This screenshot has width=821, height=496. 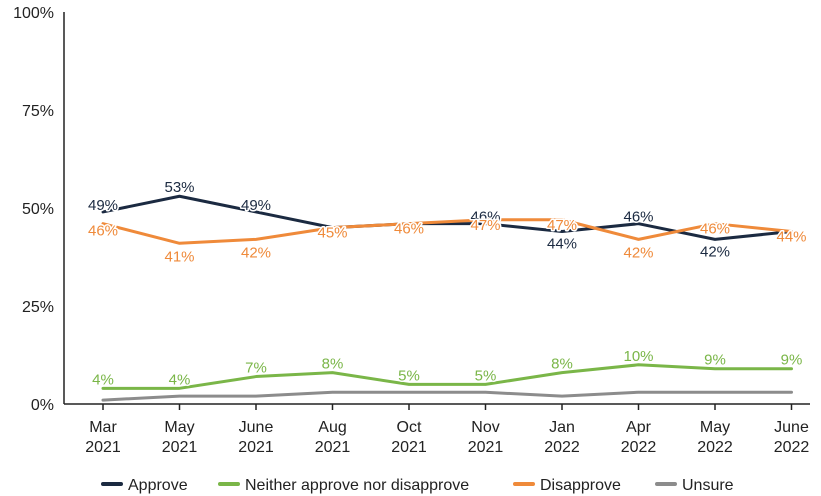 I want to click on data-label: 45%, so click(x=332, y=233).